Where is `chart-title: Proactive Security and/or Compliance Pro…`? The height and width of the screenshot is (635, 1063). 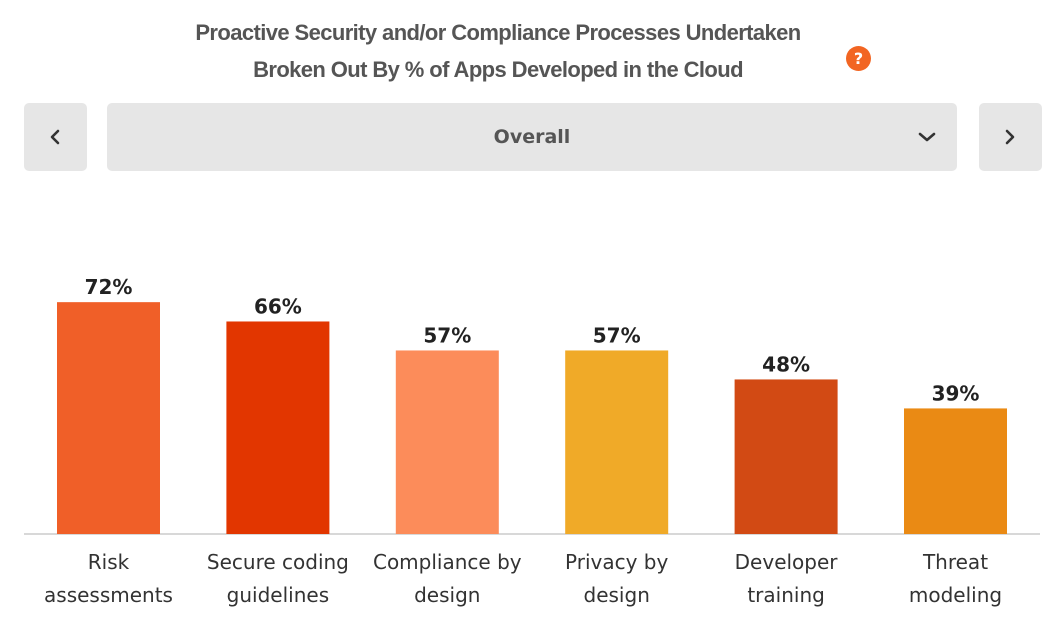 chart-title: Proactive Security and/or Compliance Pro… is located at coordinates (498, 51).